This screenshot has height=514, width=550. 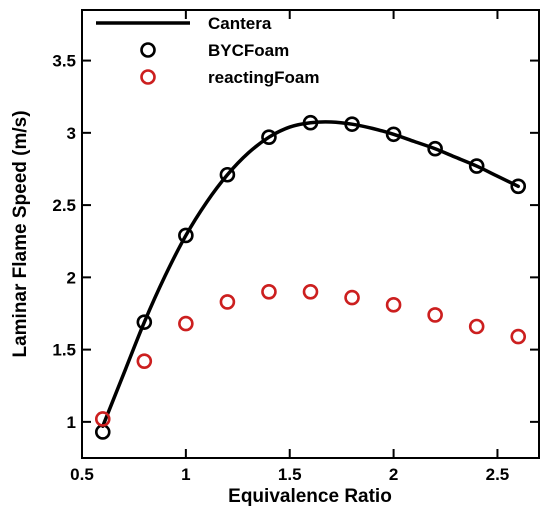 I want to click on y-axis-title: Laminar Flame Speed (m/s), so click(x=20, y=233).